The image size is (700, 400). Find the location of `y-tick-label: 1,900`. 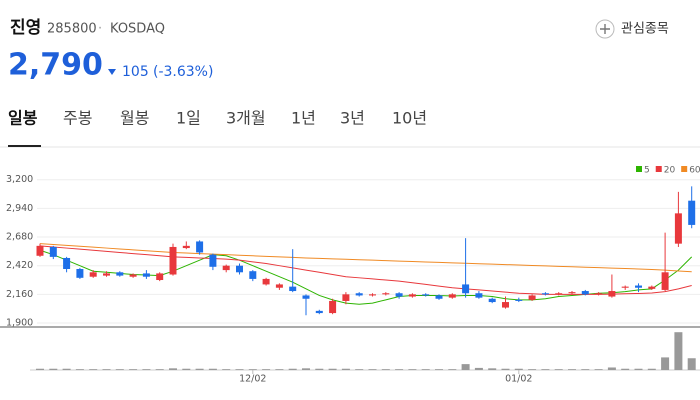

y-tick-label: 1,900 is located at coordinates (19, 322).